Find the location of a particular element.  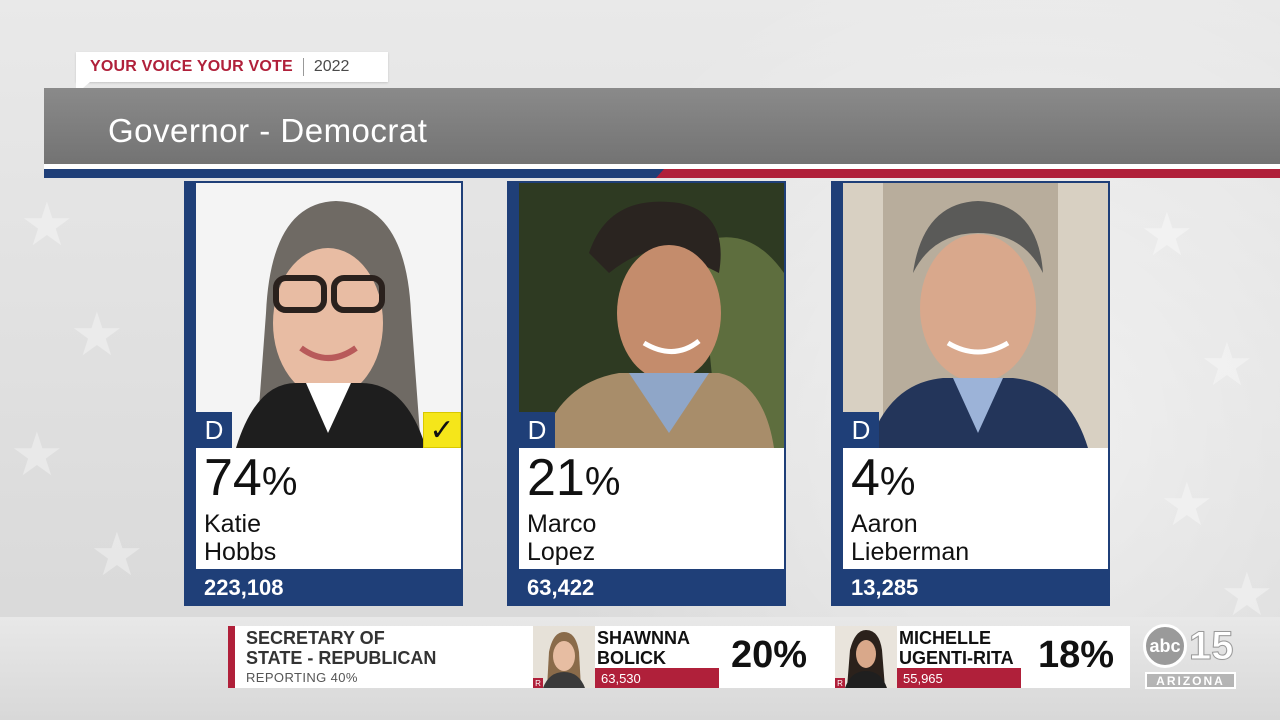

vote-percent: 4% is located at coordinates (883, 478).